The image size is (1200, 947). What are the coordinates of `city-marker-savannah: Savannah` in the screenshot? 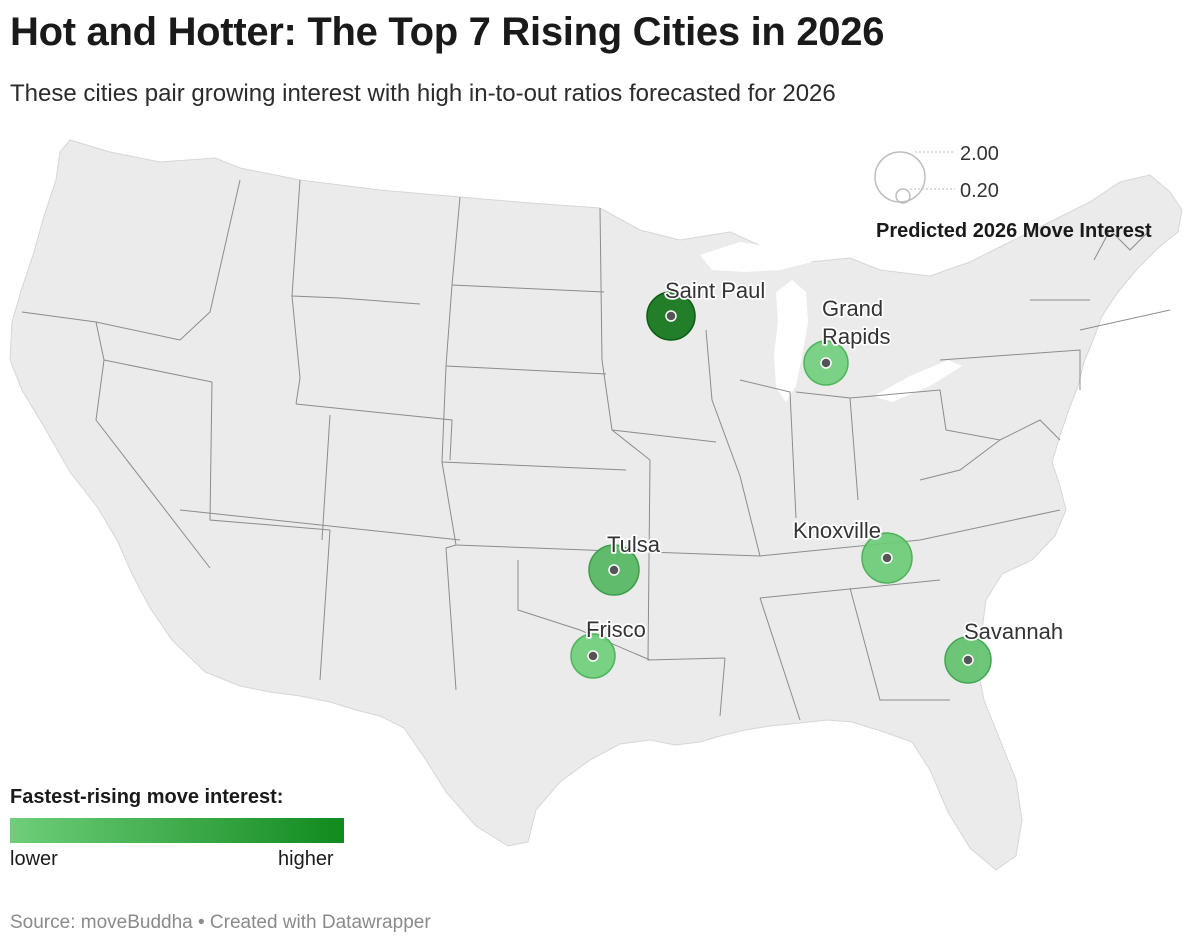 It's located at (1004, 650).